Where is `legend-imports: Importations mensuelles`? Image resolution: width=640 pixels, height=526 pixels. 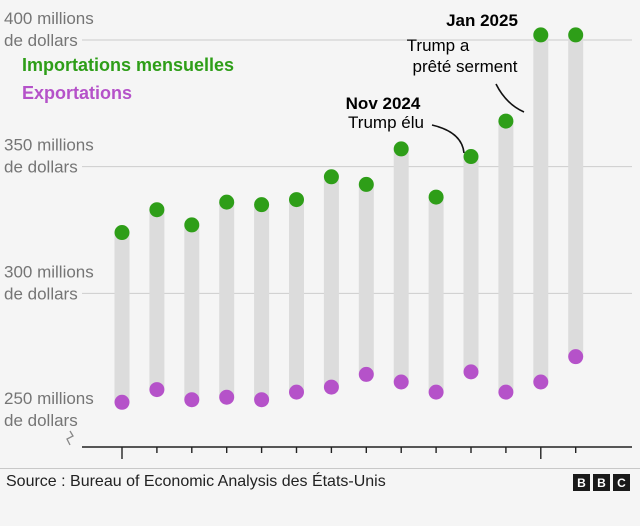
legend-imports: Importations mensuelles is located at coordinates (128, 65).